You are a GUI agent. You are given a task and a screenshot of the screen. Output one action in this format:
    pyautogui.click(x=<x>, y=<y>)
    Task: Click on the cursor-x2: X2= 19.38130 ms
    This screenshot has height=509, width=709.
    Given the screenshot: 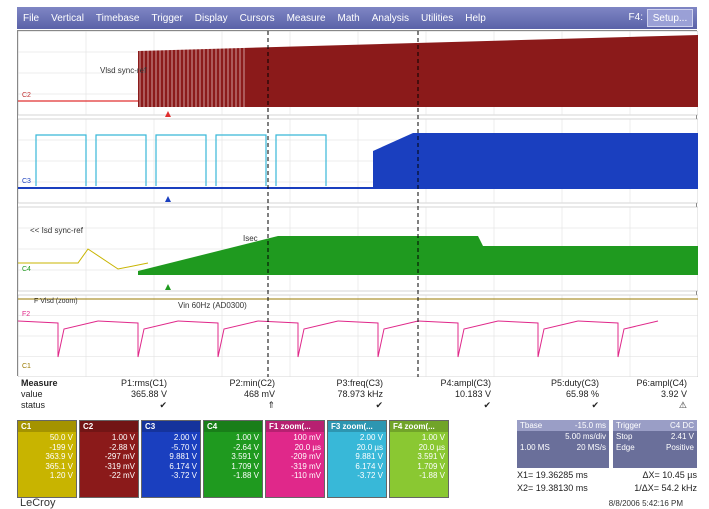 What is the action you would take?
    pyautogui.click(x=552, y=488)
    